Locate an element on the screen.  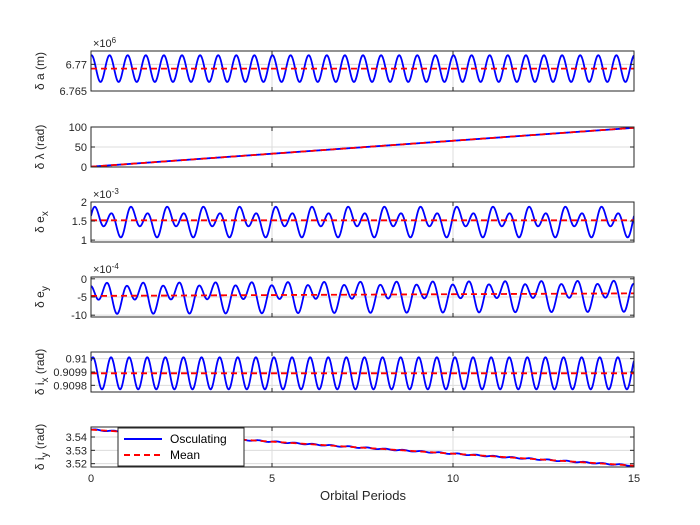
subplot-4: -10 -5 0 ×10⁻⁴ δ ey is located at coordinates (334, 292).